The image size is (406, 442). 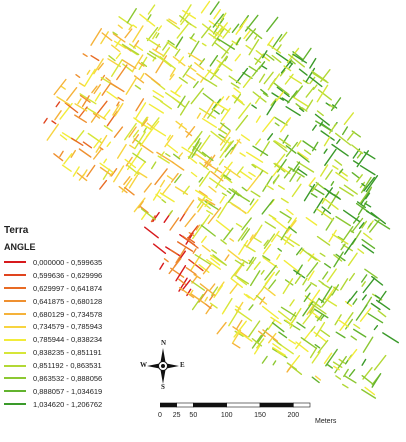 What do you see at coordinates (79, 391) in the screenshot?
I see `legend-item: 0,888057 - 1,034619` at bounding box center [79, 391].